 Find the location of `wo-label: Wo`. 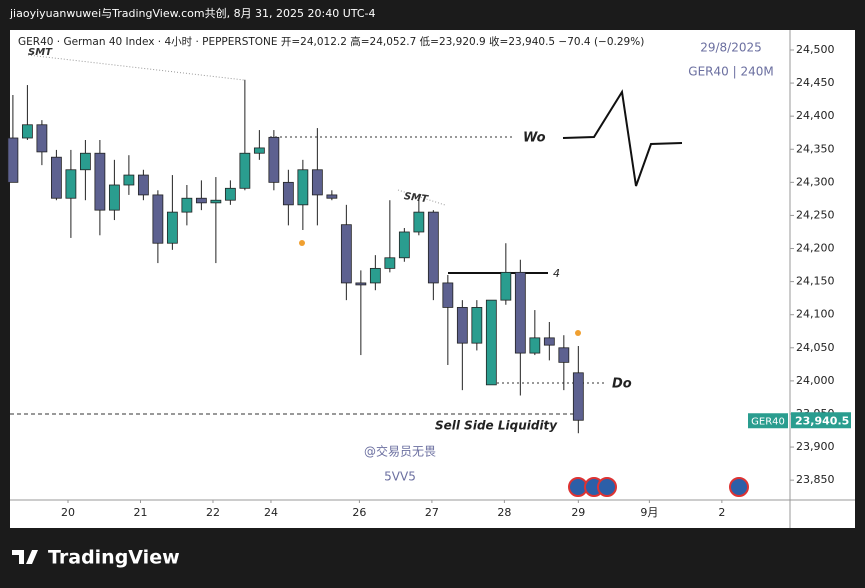

wo-label: Wo is located at coordinates (534, 138).